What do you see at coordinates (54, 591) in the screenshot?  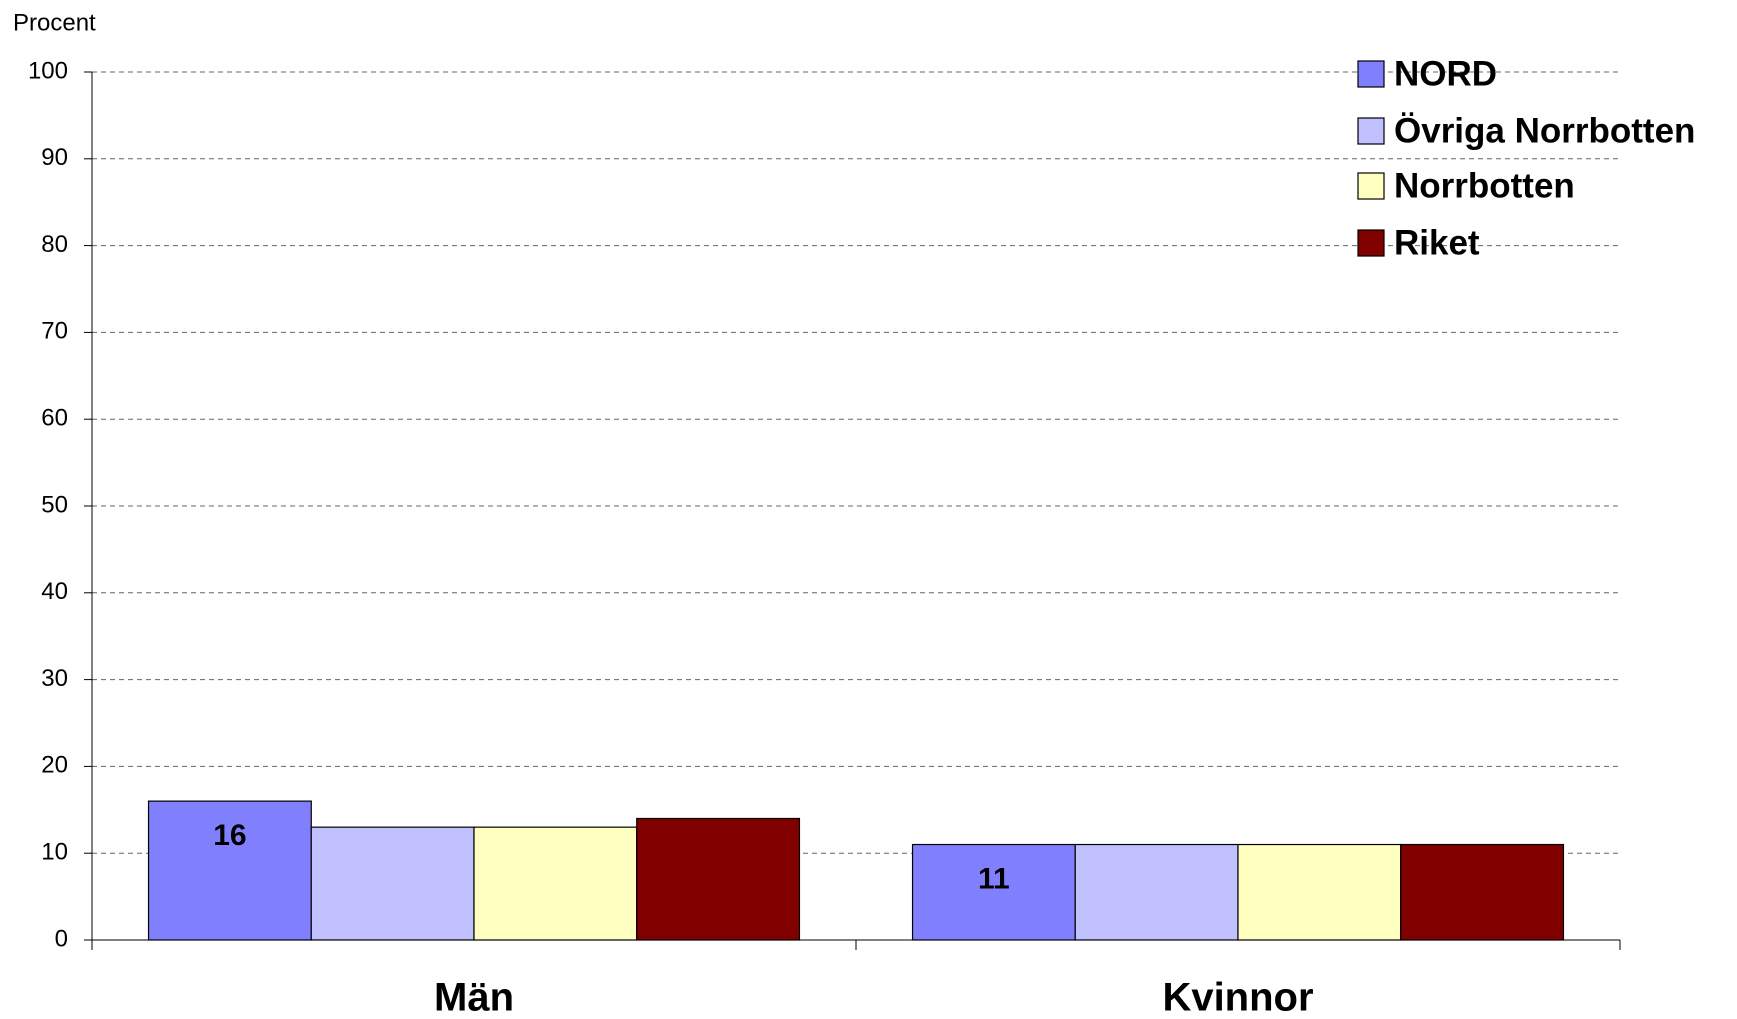 I see `y-tick-label: 40` at bounding box center [54, 591].